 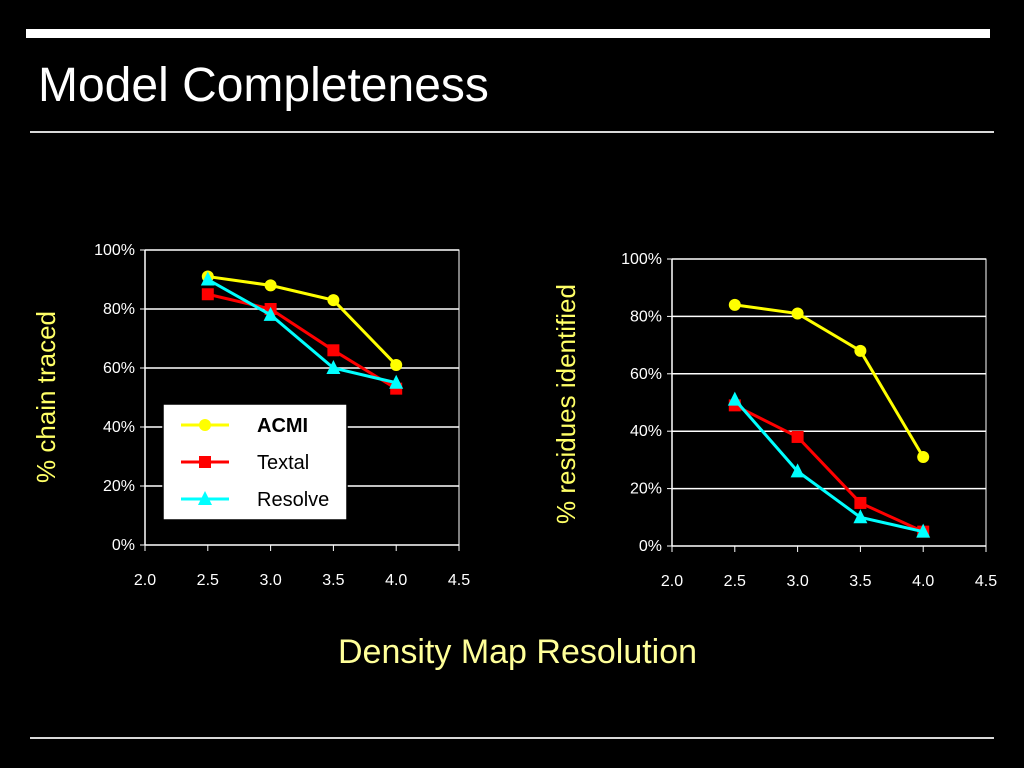 I want to click on title-divider, so click(x=512, y=132).